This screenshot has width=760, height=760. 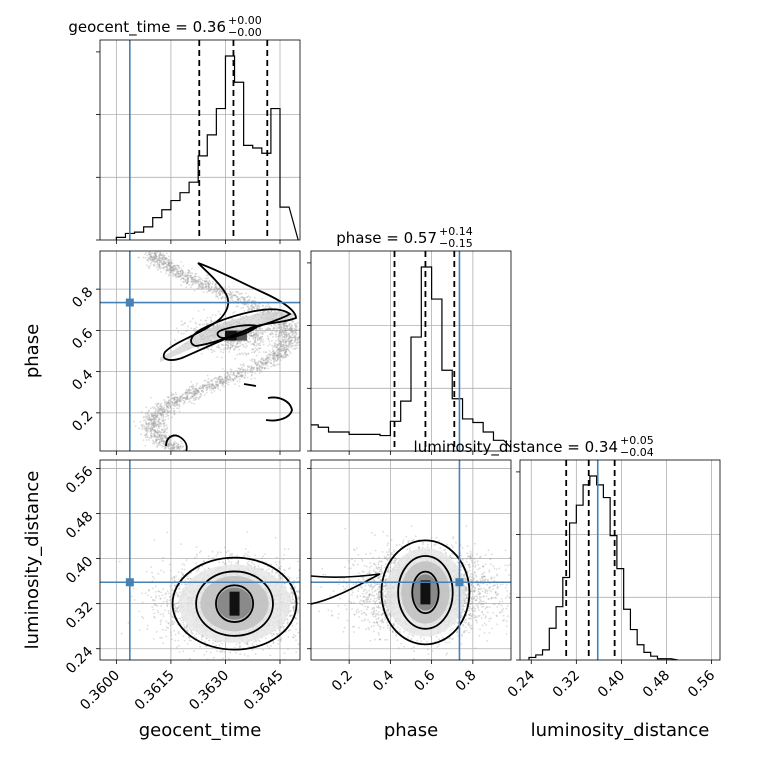 I want to click on truth-marker, so click(x=129, y=302).